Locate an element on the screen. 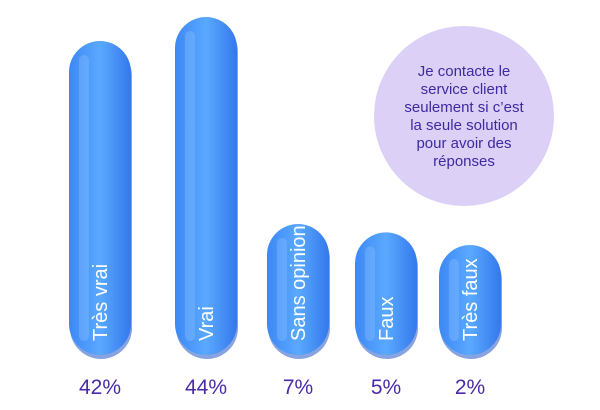 The height and width of the screenshot is (410, 600). value-labels: 42% 44% 7% 5% 2% is located at coordinates (282, 387).